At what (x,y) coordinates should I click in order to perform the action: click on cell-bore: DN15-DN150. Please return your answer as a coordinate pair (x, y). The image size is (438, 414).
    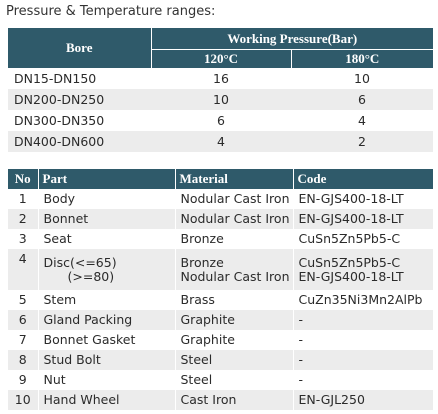
    Looking at the image, I should click on (55, 78).